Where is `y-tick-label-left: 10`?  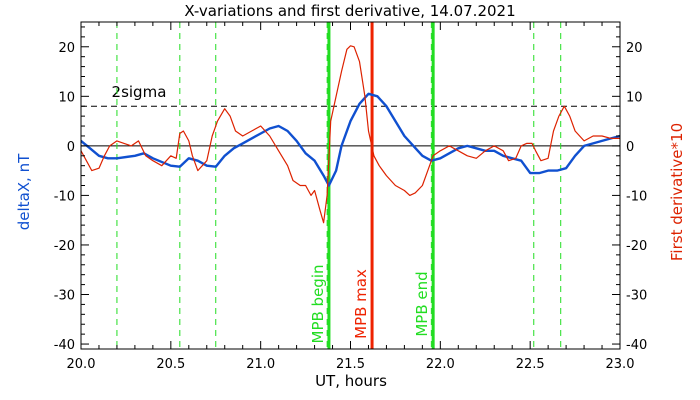
y-tick-label-left: 10 is located at coordinates (66, 97).